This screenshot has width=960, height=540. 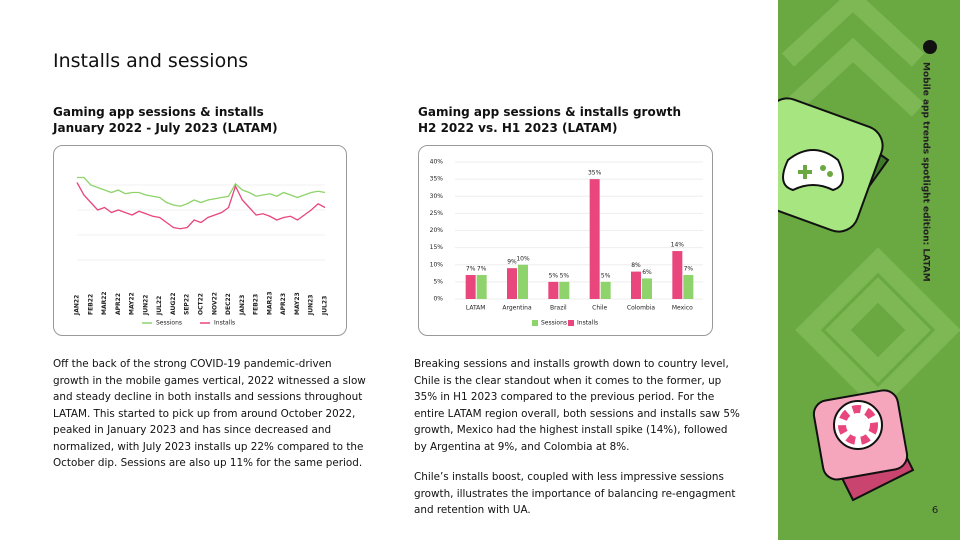 I want to click on subtitle: January 2022 - July 2023 (LATAM), so click(x=165, y=128).